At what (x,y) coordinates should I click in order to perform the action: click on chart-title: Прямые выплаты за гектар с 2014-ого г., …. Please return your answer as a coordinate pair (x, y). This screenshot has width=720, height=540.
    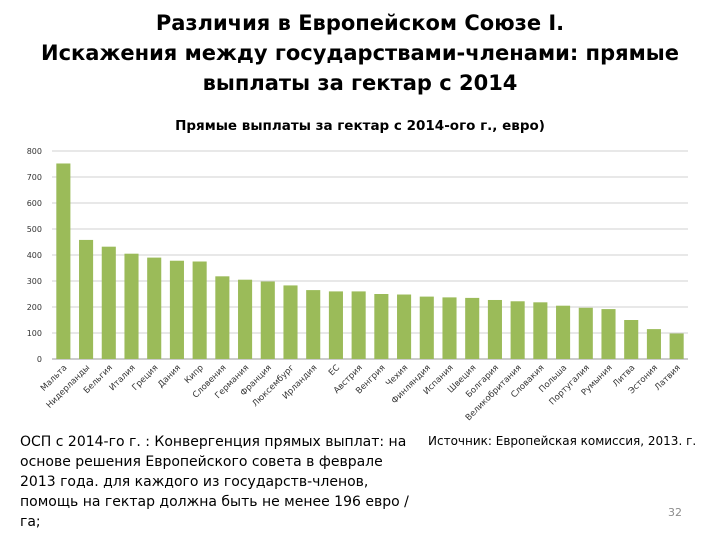
    Looking at the image, I should click on (360, 126).